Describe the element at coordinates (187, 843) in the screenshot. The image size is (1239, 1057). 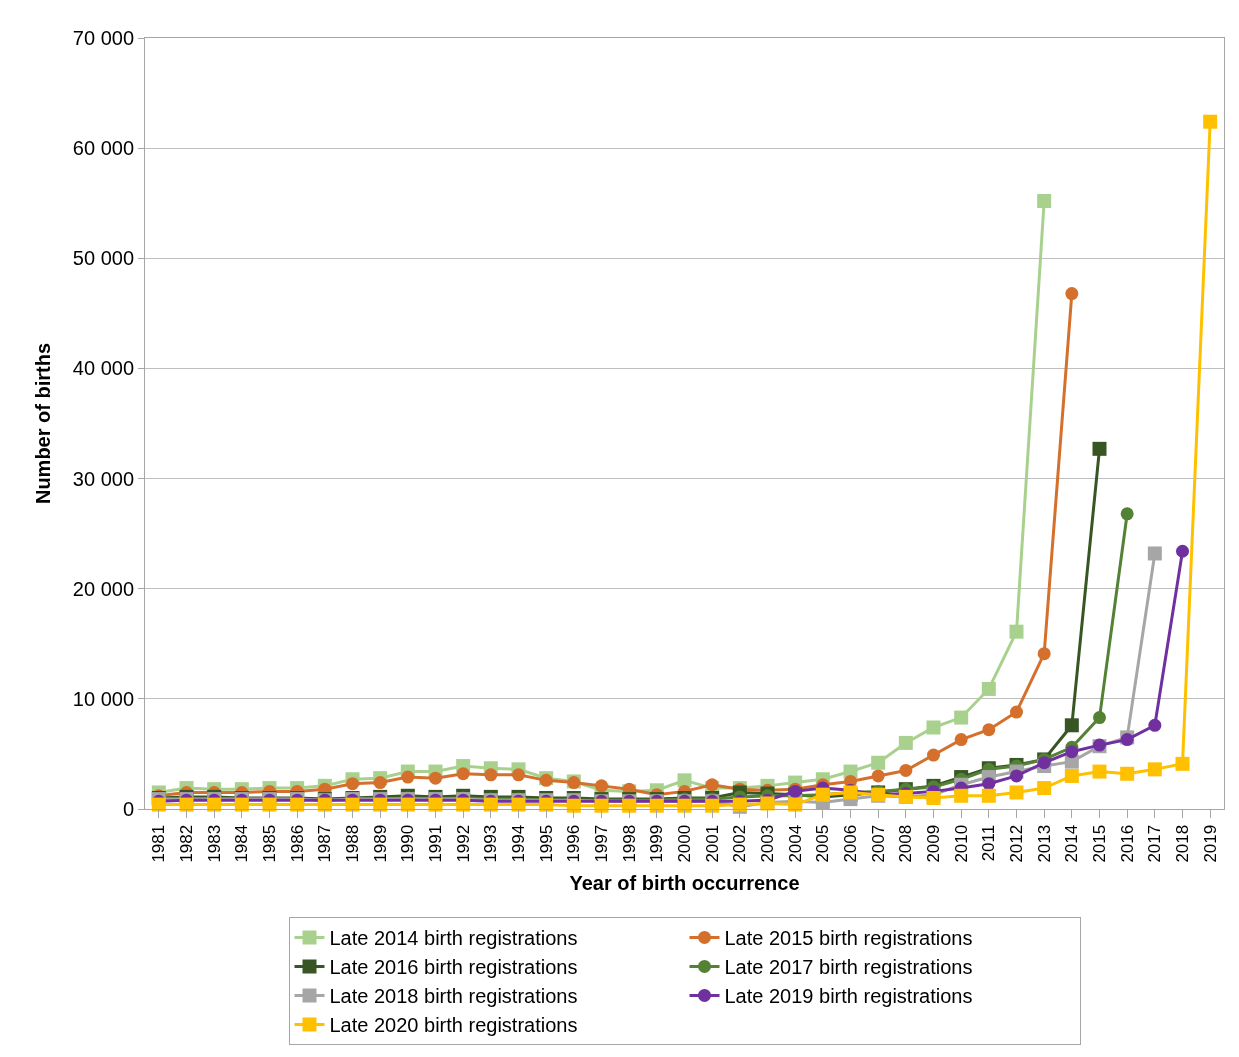
I see `x-tick-label: 1982` at that location.